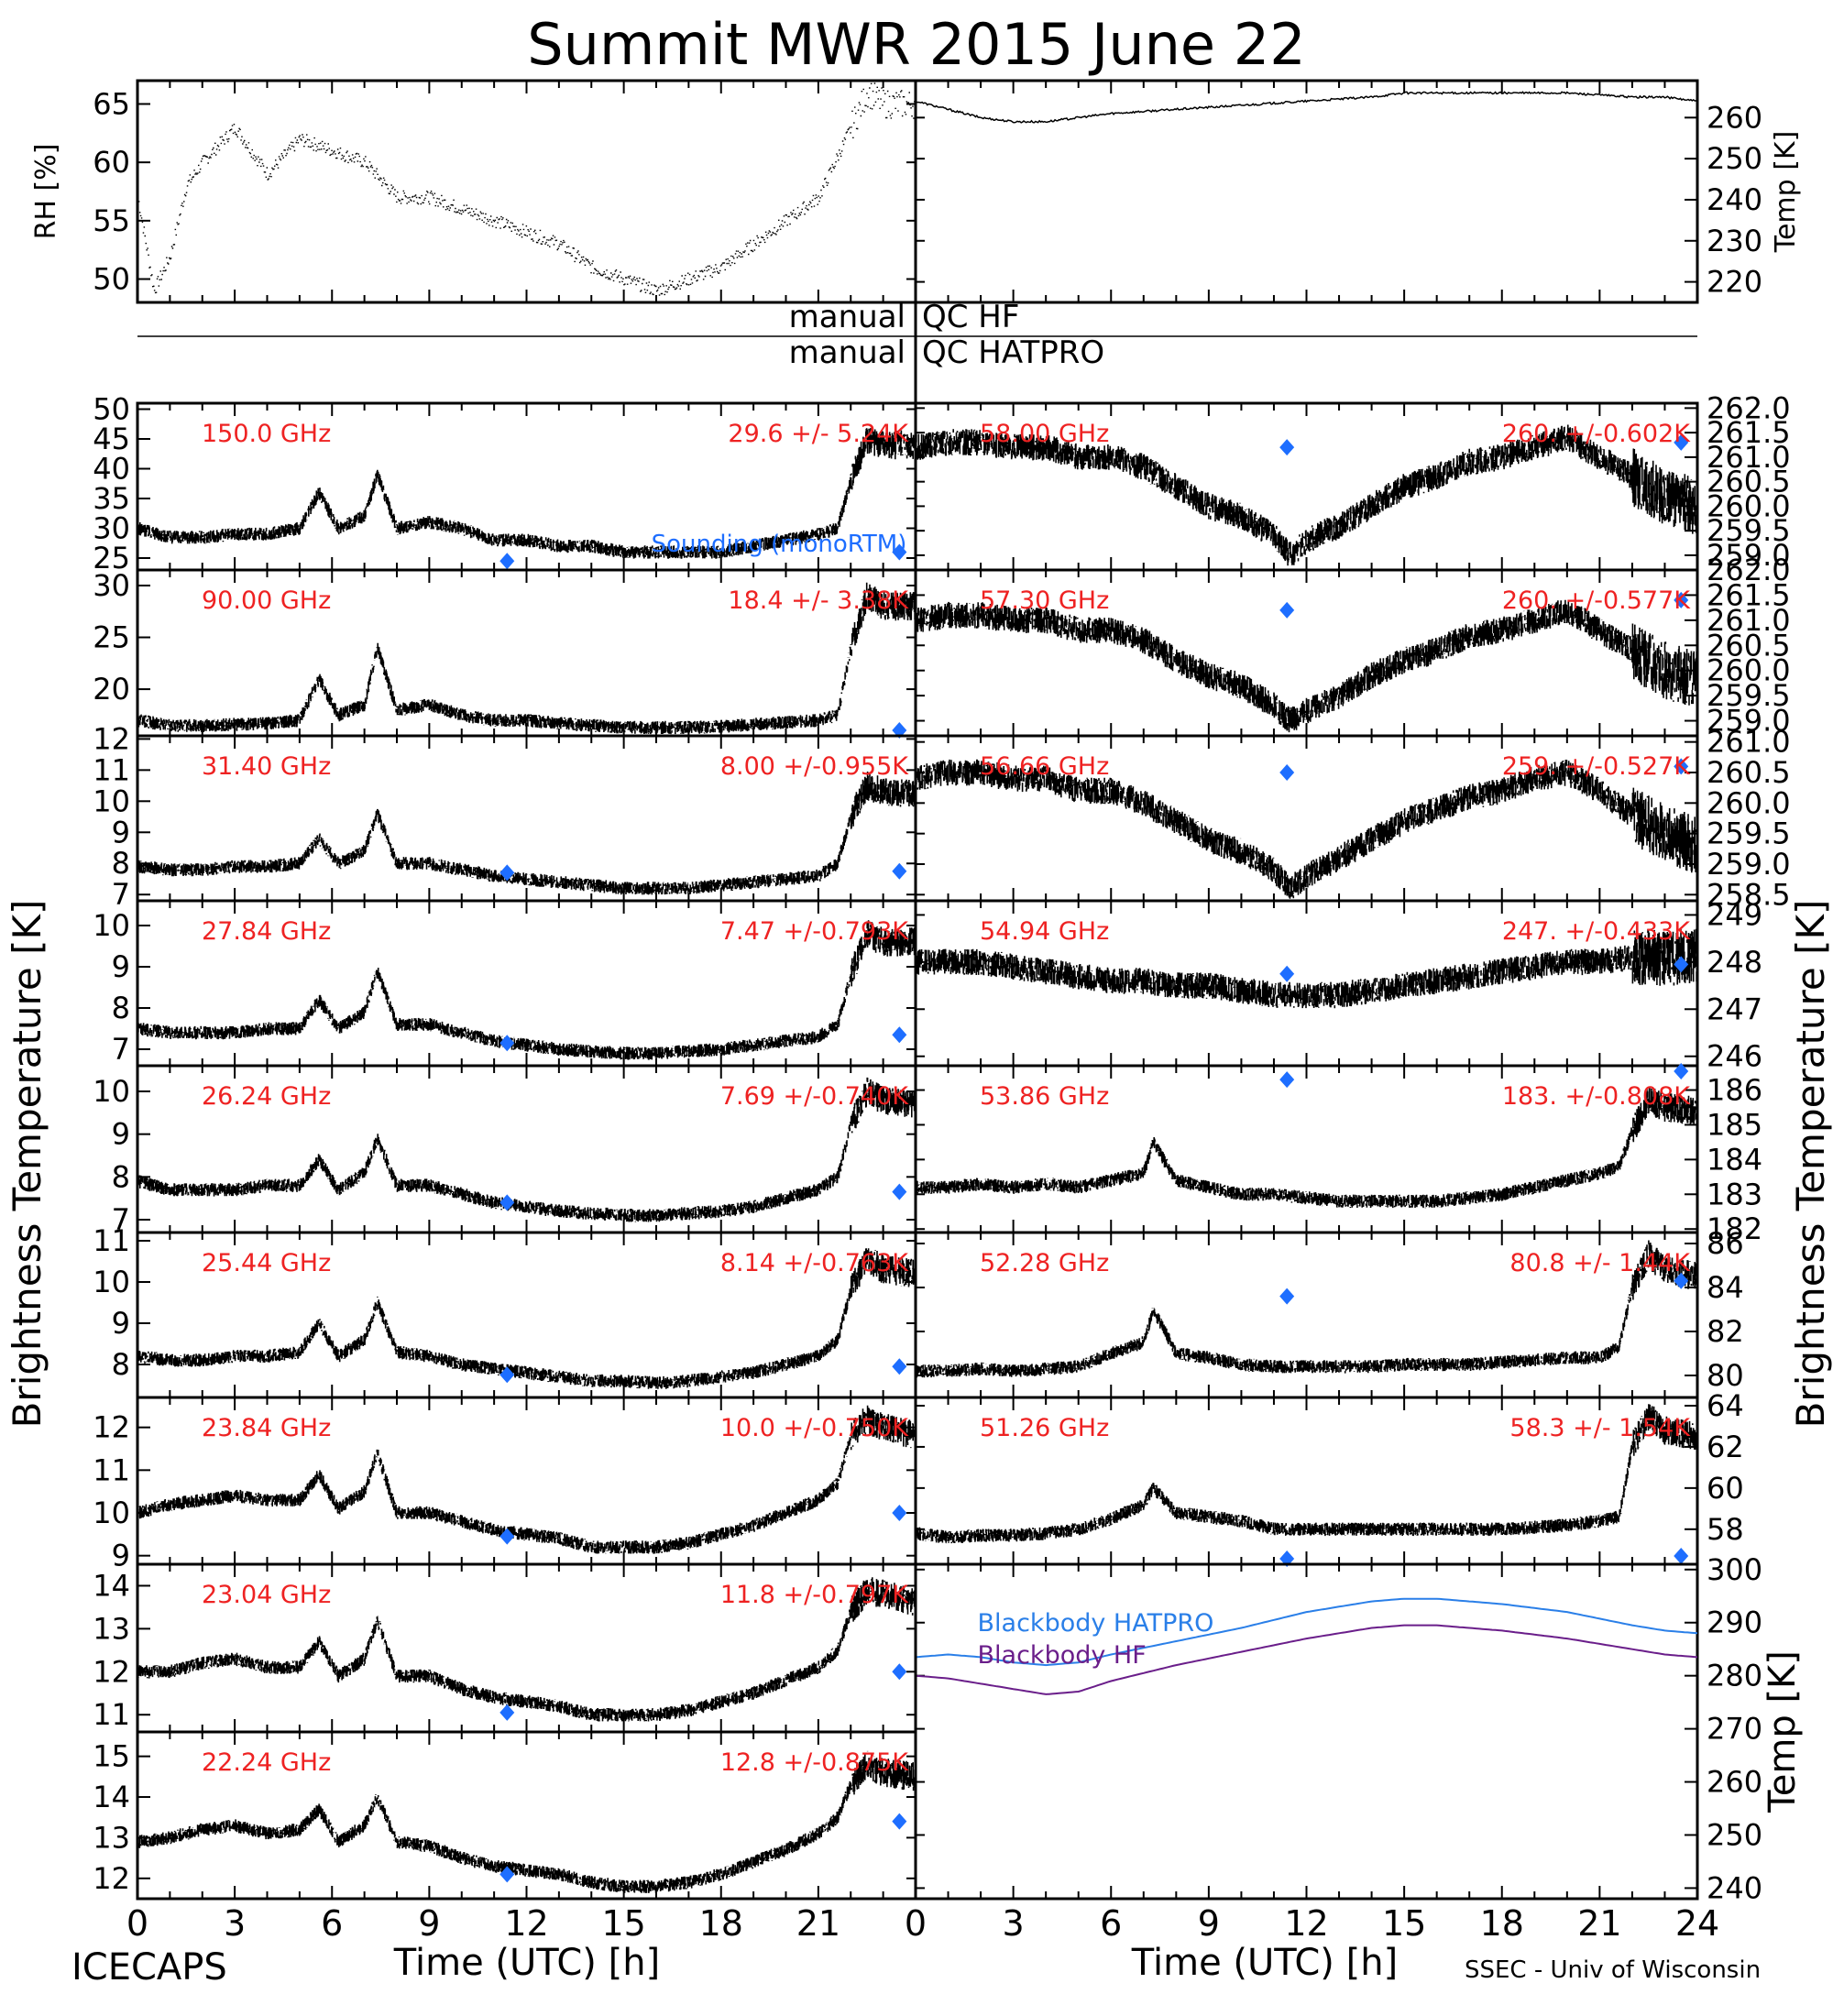 The height and width of the screenshot is (2016, 1833). What do you see at coordinates (1734, 1782) in the screenshot?
I see `y-tick-label: 260` at bounding box center [1734, 1782].